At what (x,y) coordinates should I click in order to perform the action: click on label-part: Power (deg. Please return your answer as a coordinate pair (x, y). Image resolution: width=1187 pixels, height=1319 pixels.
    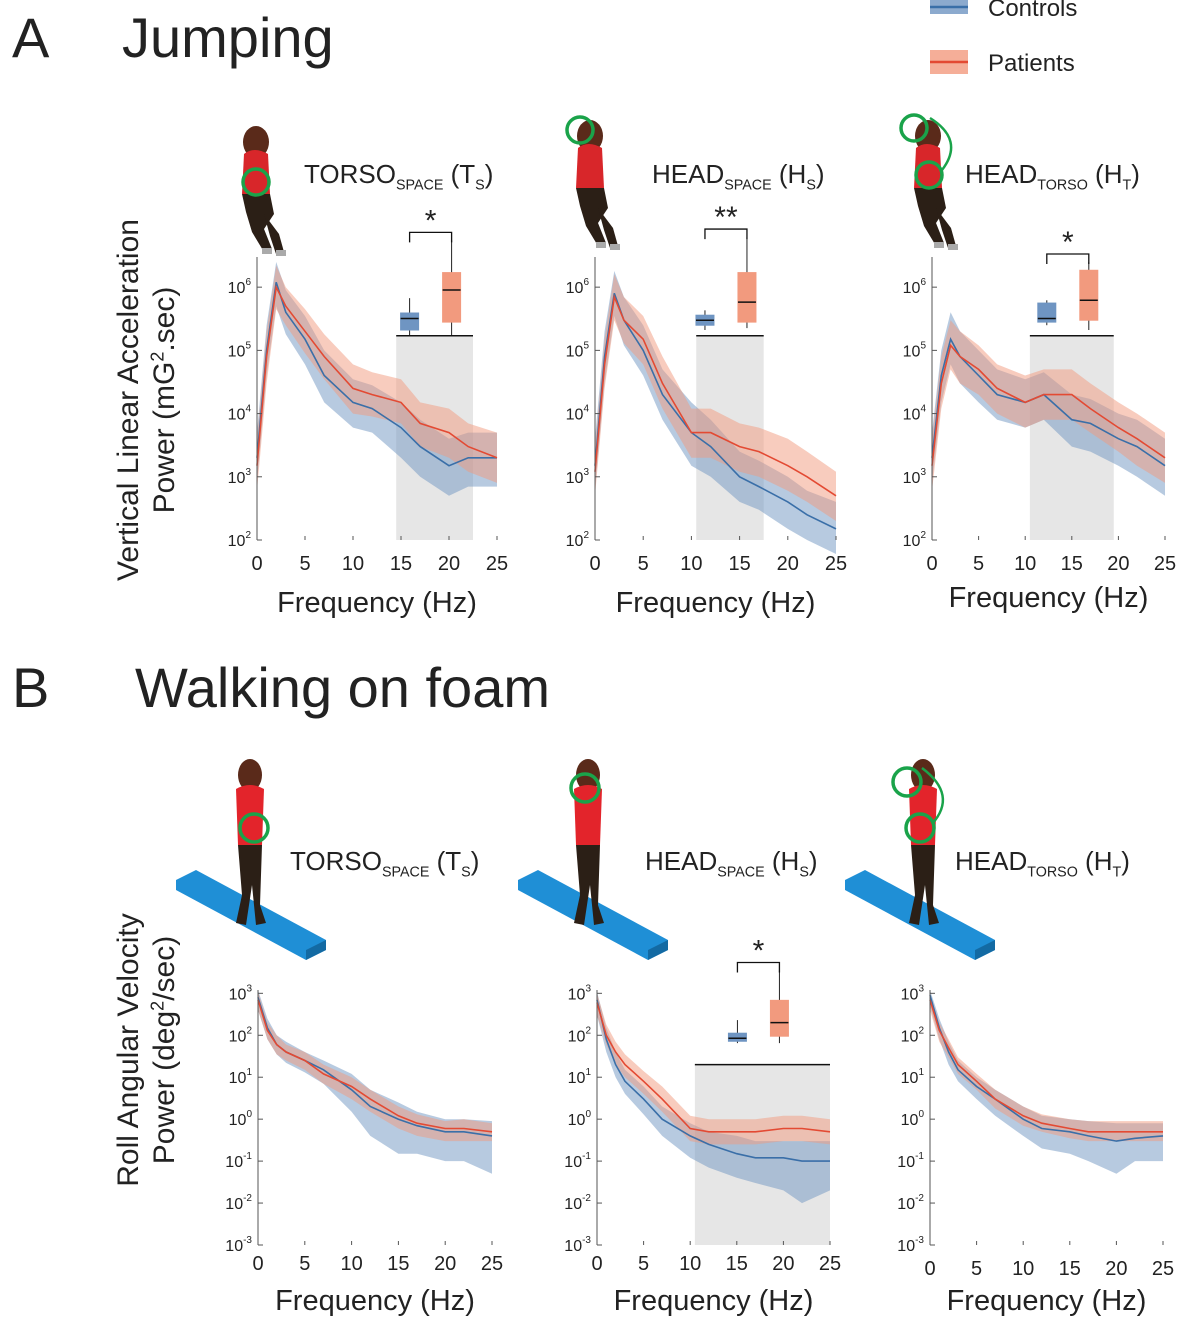
    Looking at the image, I should click on (164, 1087).